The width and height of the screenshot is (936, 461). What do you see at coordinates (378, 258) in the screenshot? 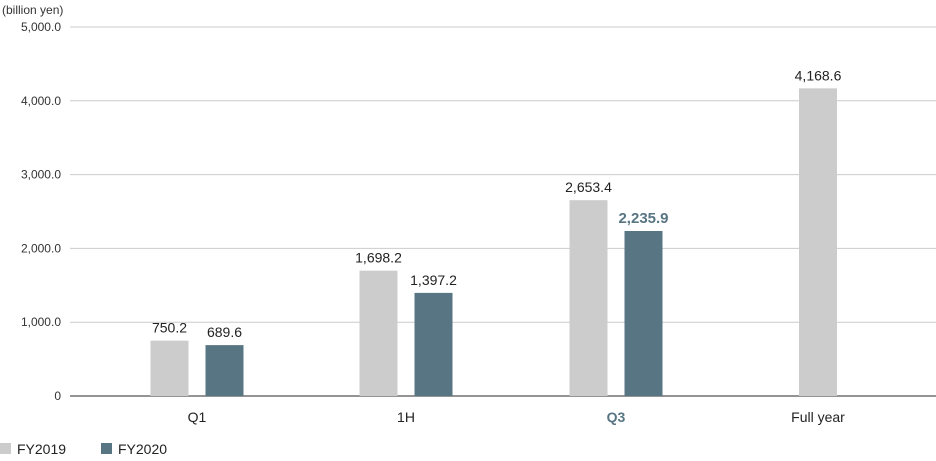
I see `data-label: 1,698.2` at bounding box center [378, 258].